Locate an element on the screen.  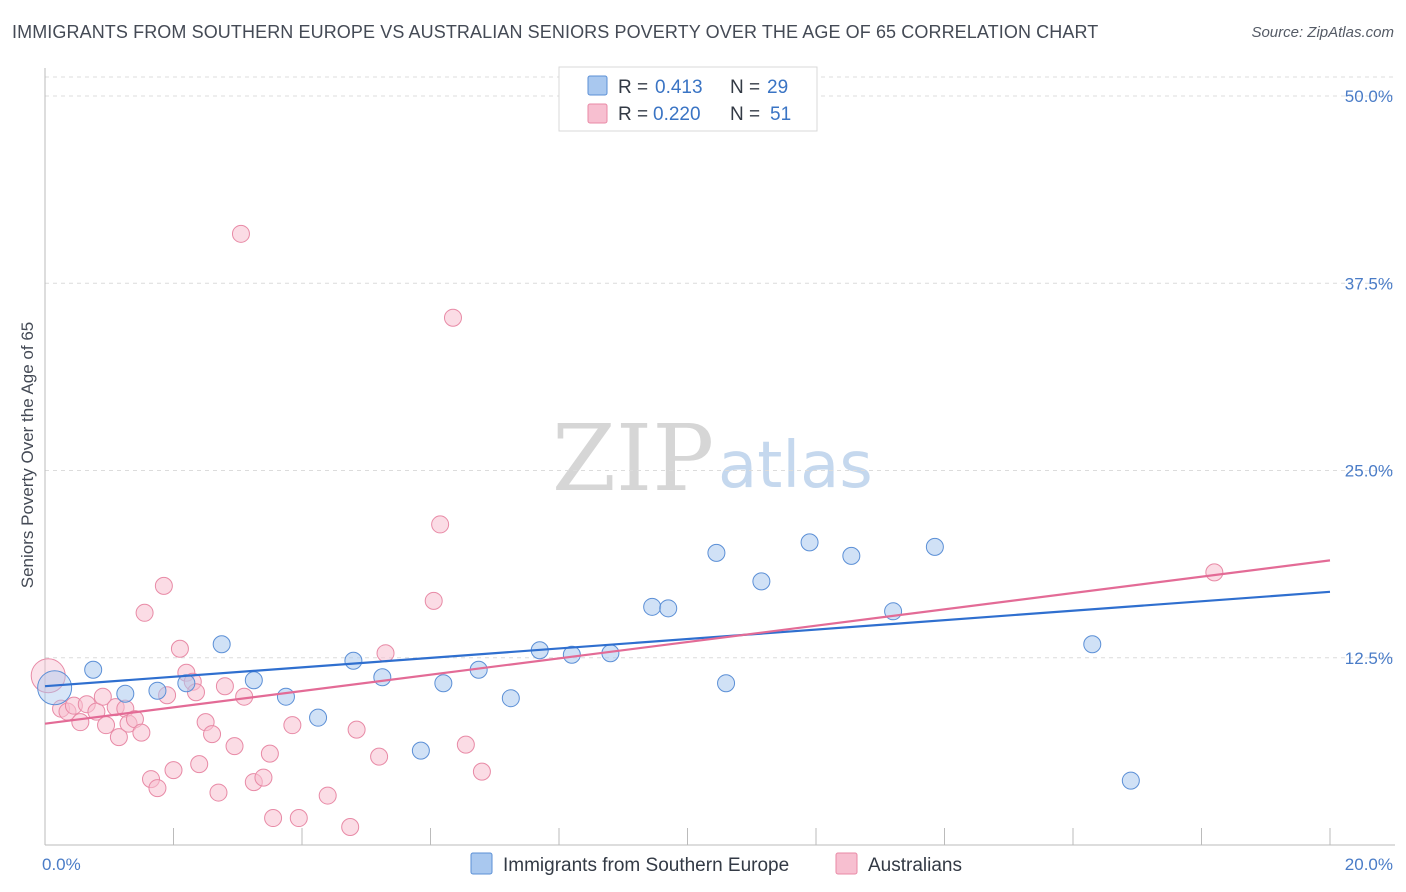
legend-r-label-pink: R = is located at coordinates (633, 114).